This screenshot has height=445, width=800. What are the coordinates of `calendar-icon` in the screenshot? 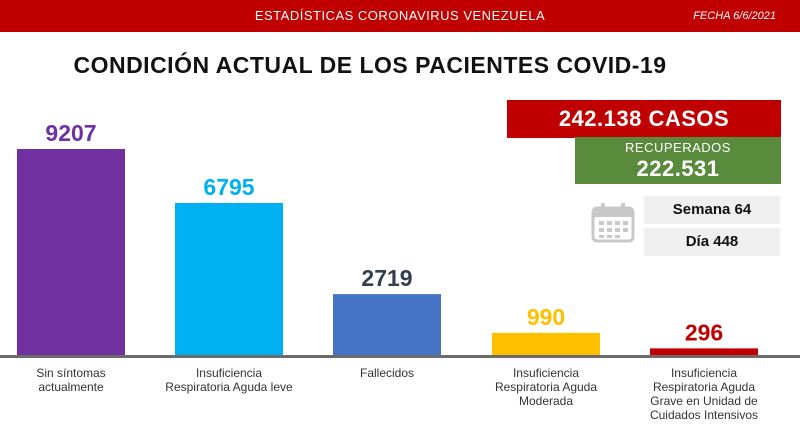 It's located at (613, 223).